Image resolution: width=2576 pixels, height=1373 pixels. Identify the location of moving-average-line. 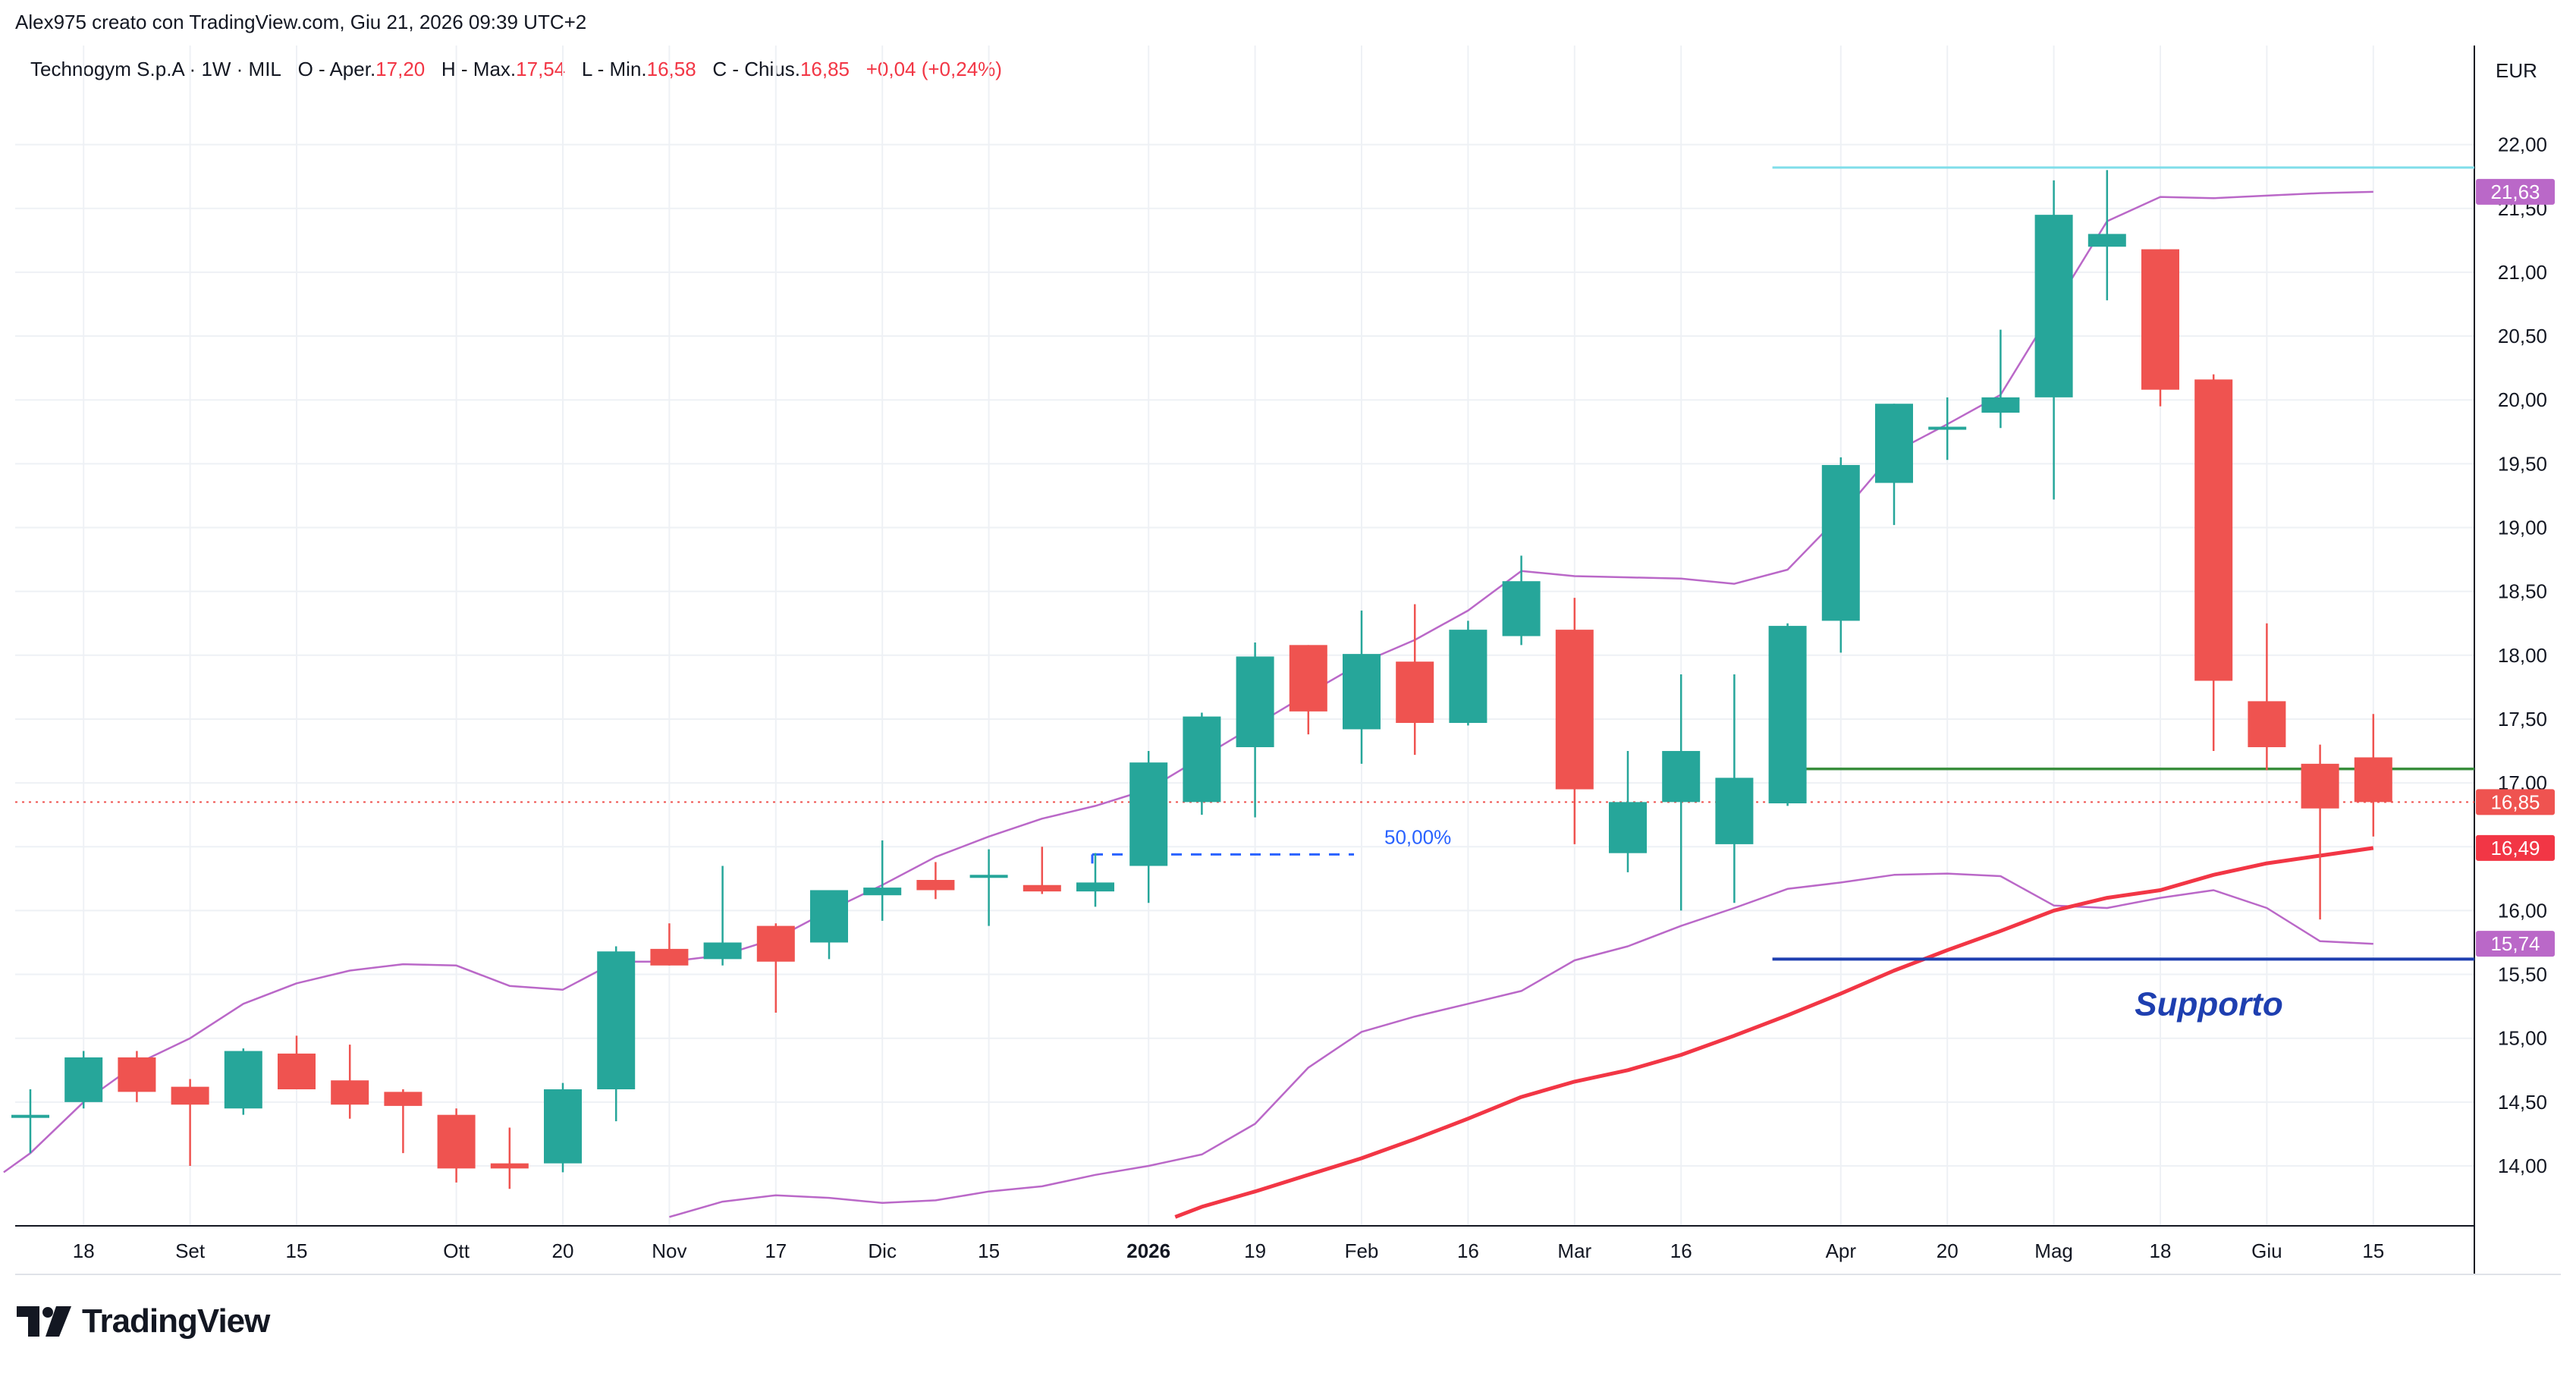
(1774, 1032).